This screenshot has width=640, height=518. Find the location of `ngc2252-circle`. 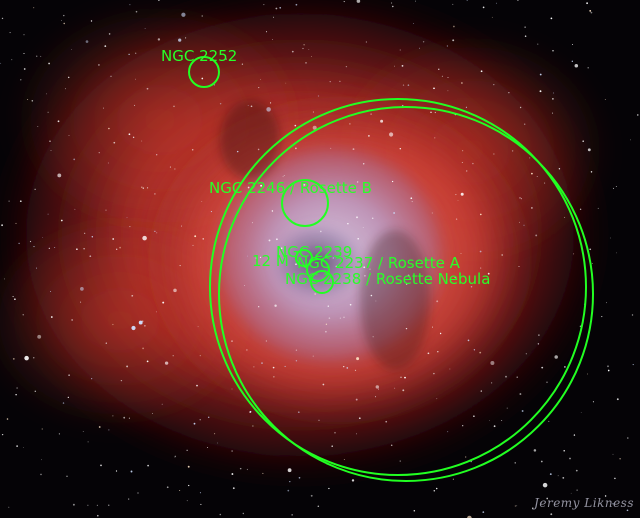

ngc2252-circle is located at coordinates (204, 72).